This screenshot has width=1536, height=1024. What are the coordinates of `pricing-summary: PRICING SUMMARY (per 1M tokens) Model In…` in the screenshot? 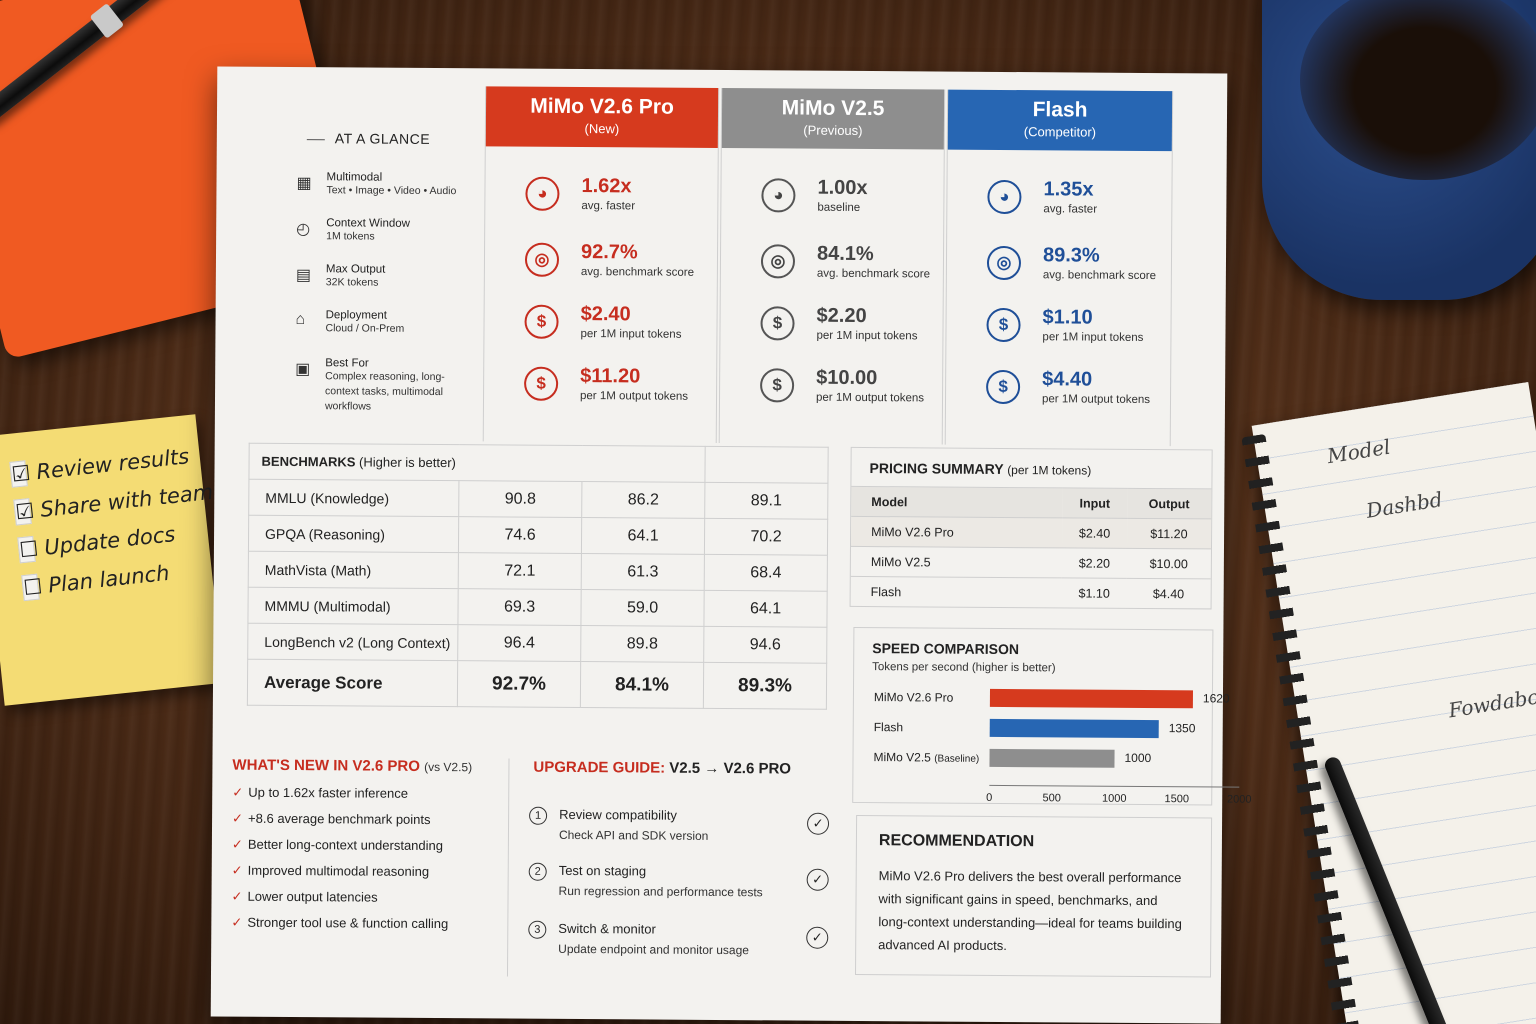 It's located at (1031, 528).